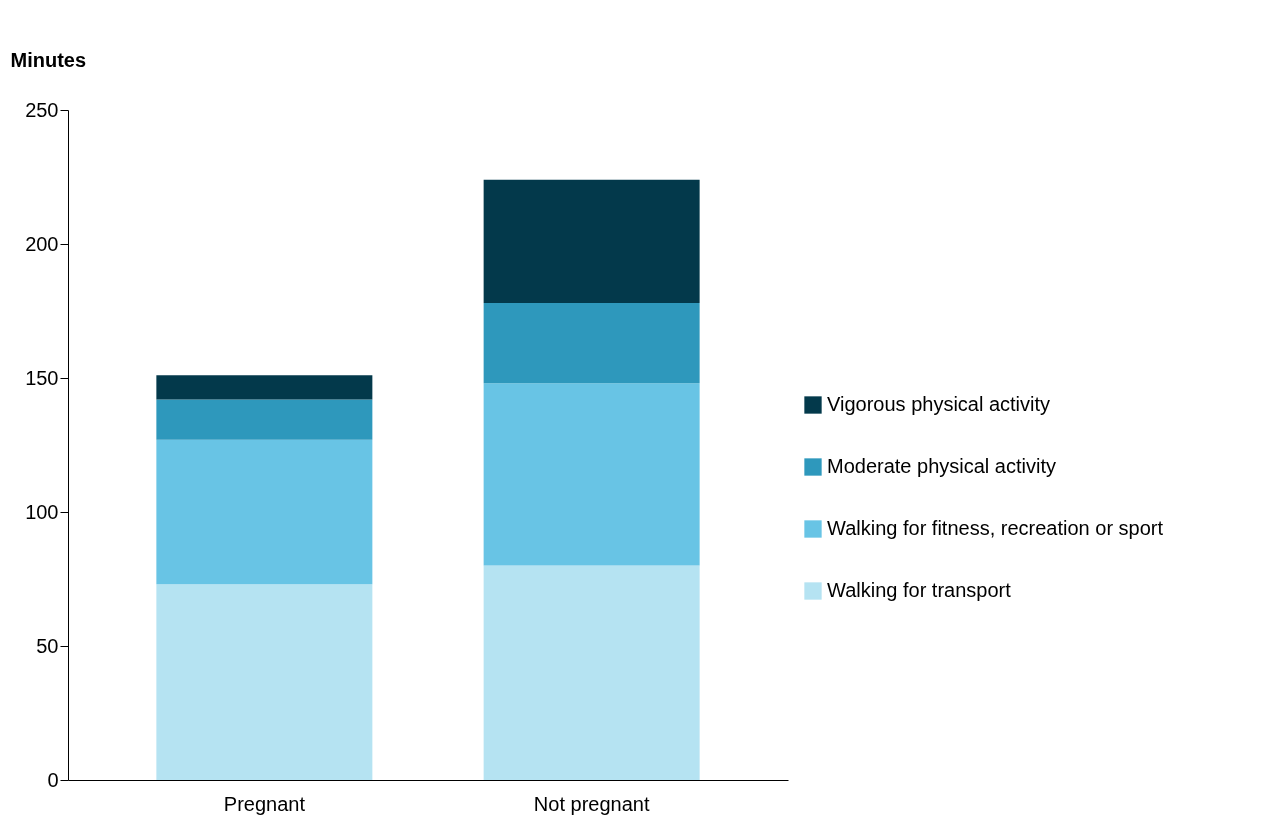 This screenshot has width=1284, height=817. What do you see at coordinates (42, 243) in the screenshot?
I see `y-tick-label: 200` at bounding box center [42, 243].